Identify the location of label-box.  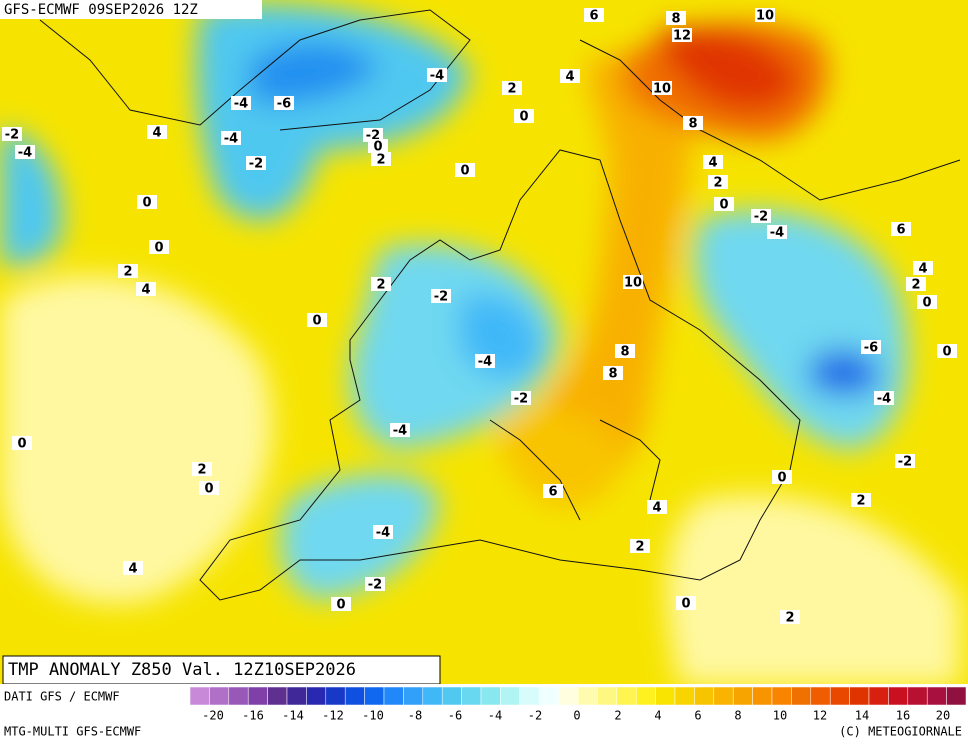
(221, 670).